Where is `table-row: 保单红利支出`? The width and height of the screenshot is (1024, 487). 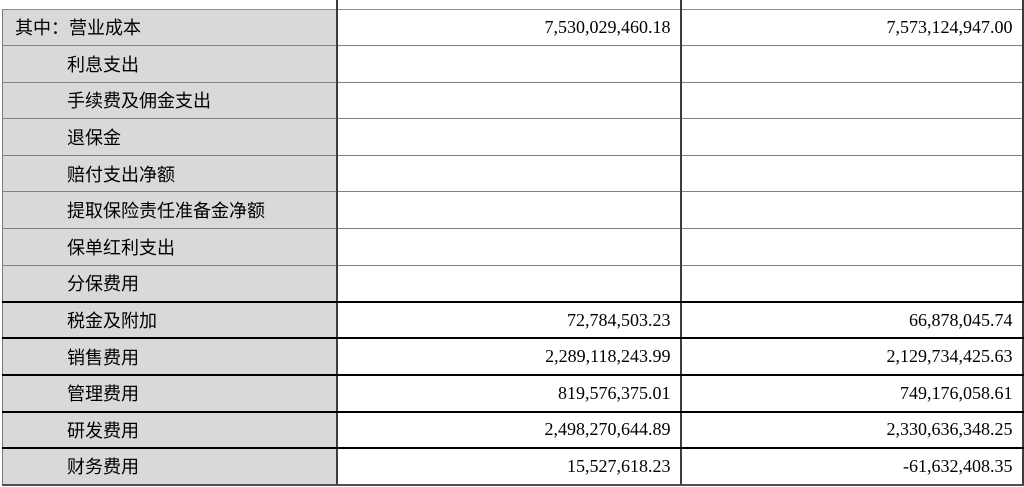 table-row: 保单红利支出 is located at coordinates (513, 247).